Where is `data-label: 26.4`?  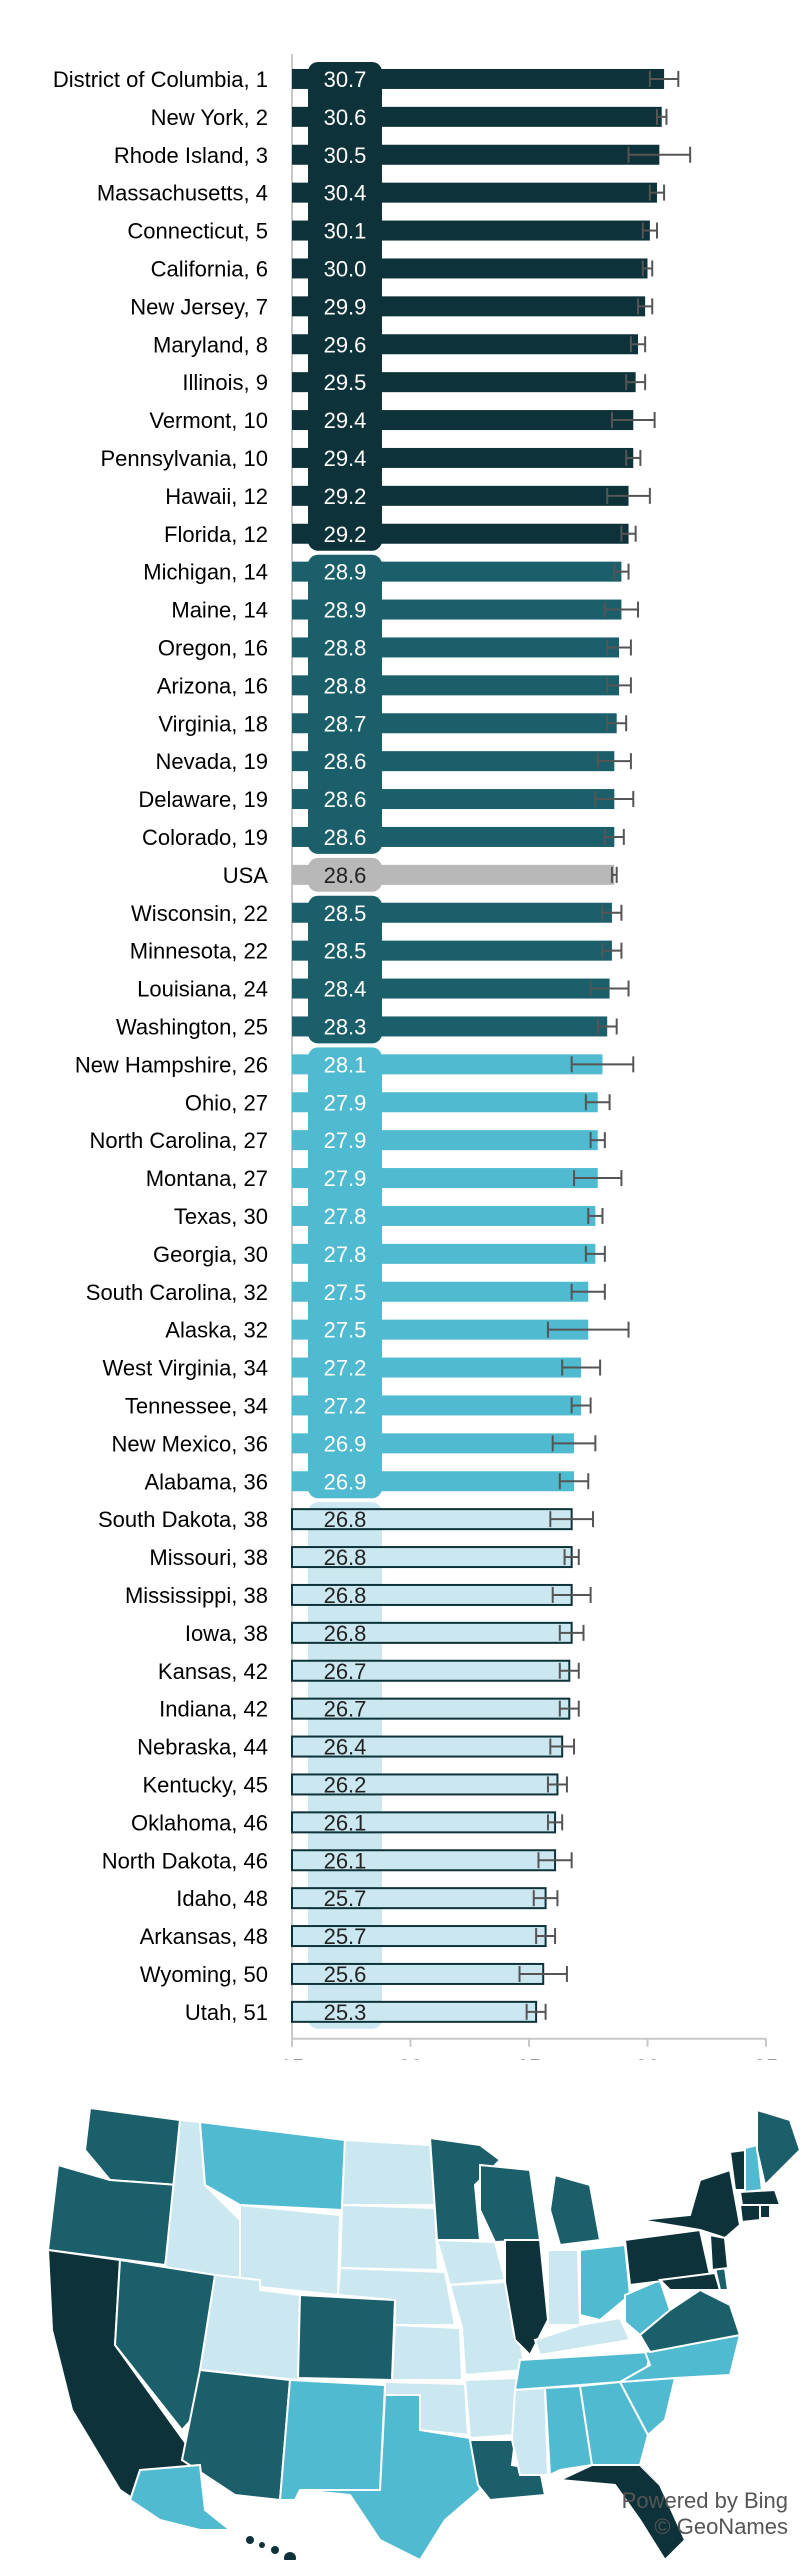
data-label: 26.4 is located at coordinates (345, 1747).